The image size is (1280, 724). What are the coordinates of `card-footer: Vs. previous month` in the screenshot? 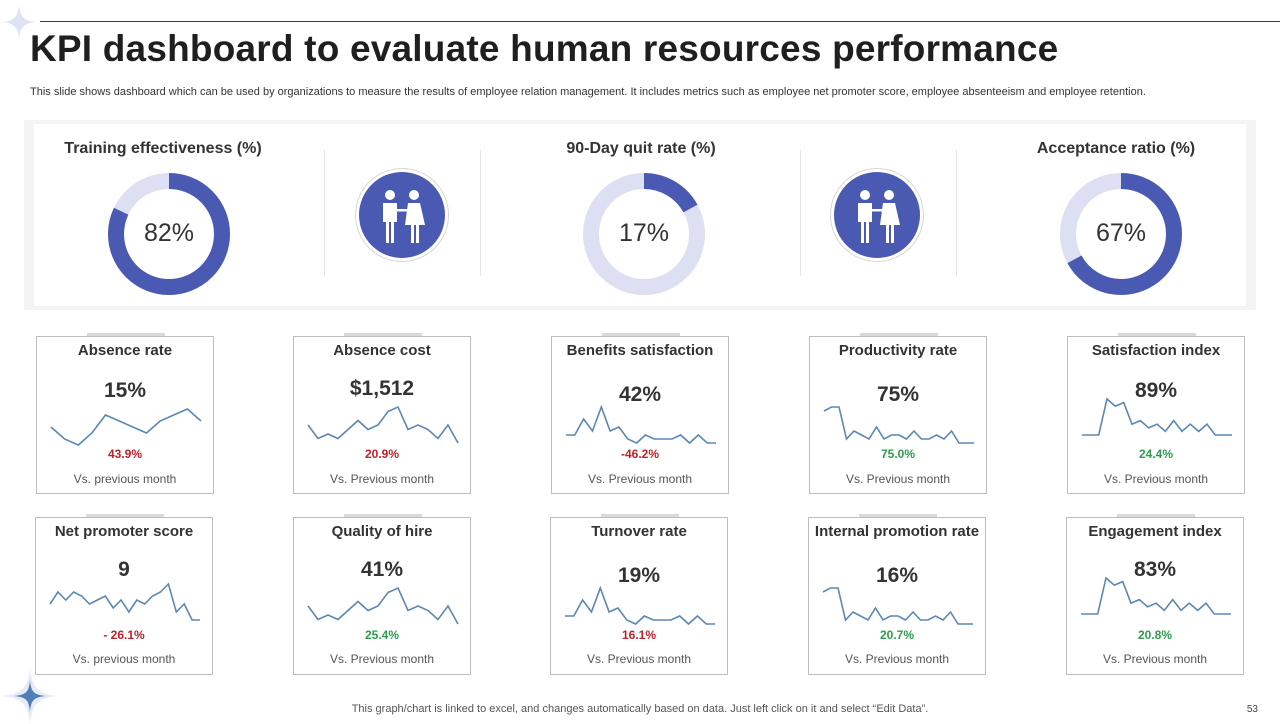 It's located at (124, 659).